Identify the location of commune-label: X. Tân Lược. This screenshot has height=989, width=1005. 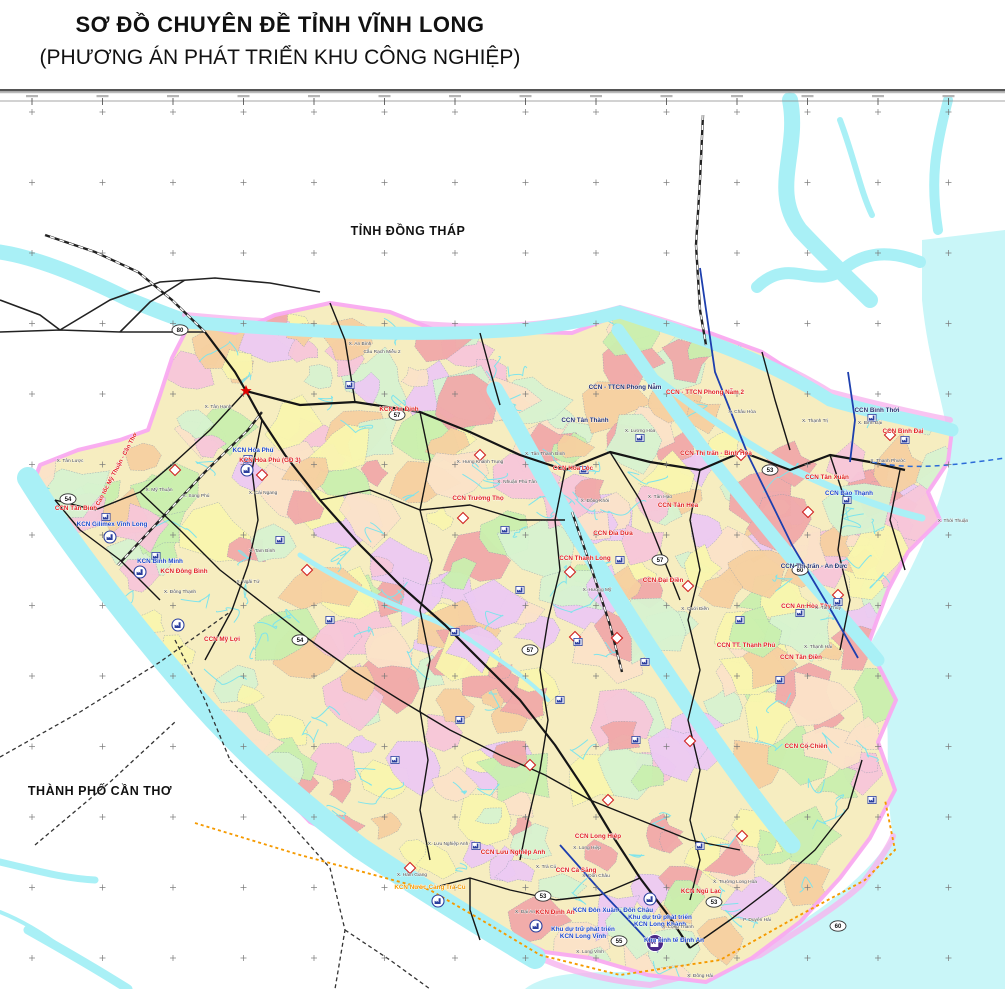
(70, 461).